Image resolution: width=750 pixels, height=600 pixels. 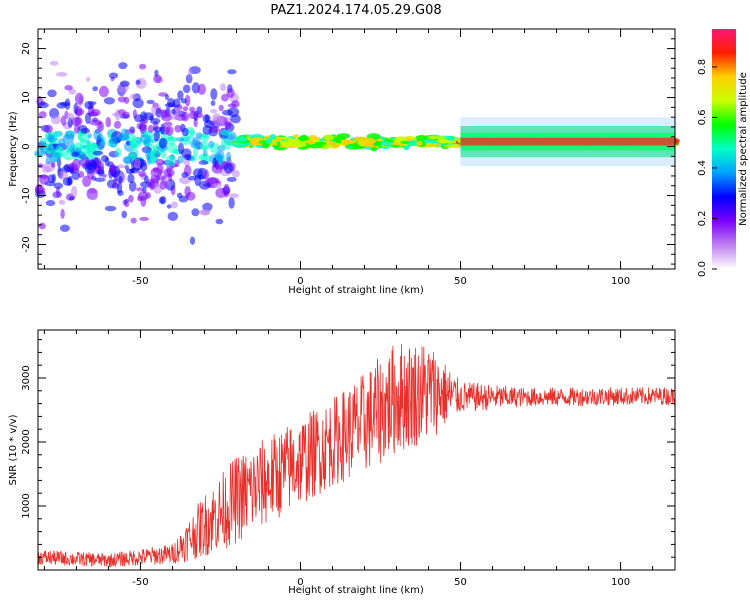 I want to click on colorbar-tick-label: 0.0, so click(x=702, y=269).